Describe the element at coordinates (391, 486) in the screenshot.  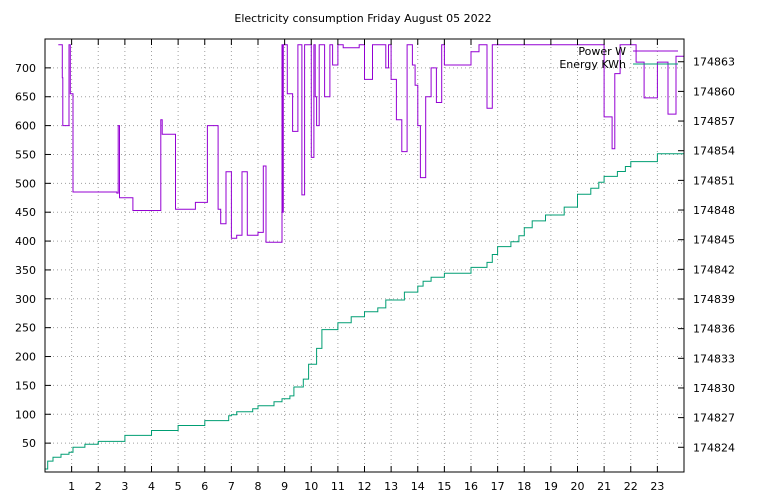
I see `x-tick-label: 13` at that location.